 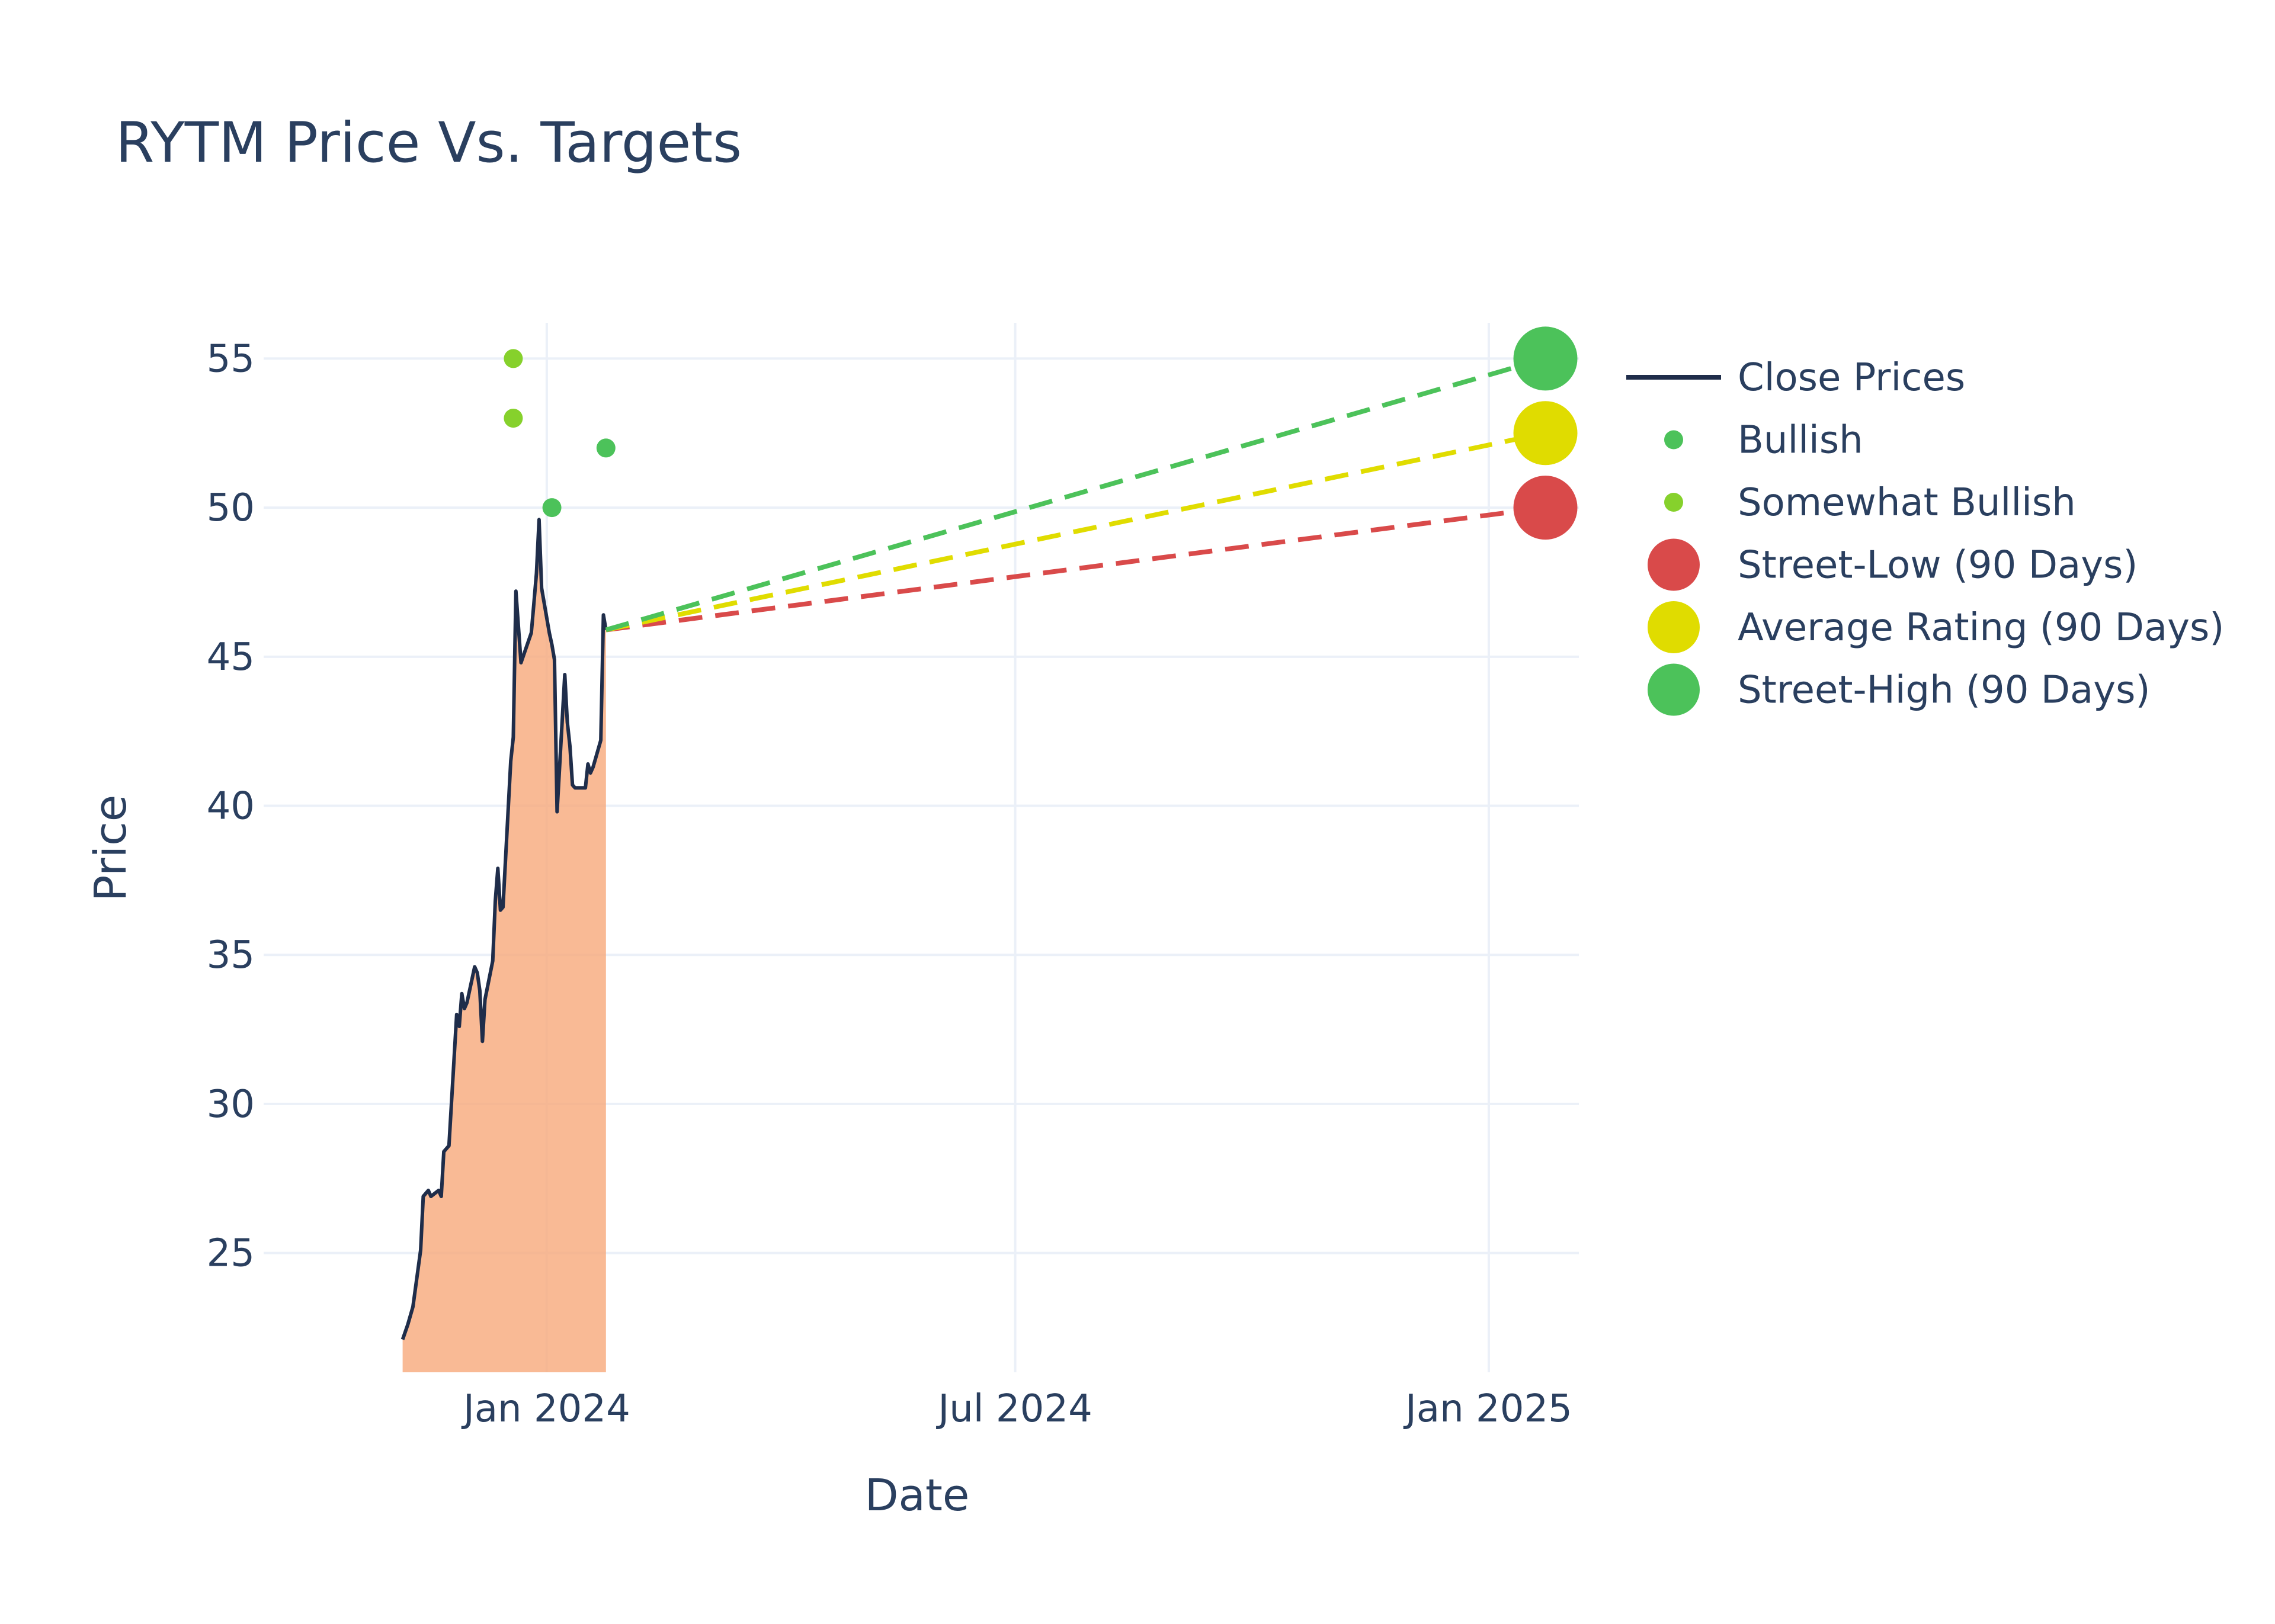 I want to click on x-axis-ticks: Jan 2024 Jul 2024 Jan 2025, so click(x=1016, y=1409).